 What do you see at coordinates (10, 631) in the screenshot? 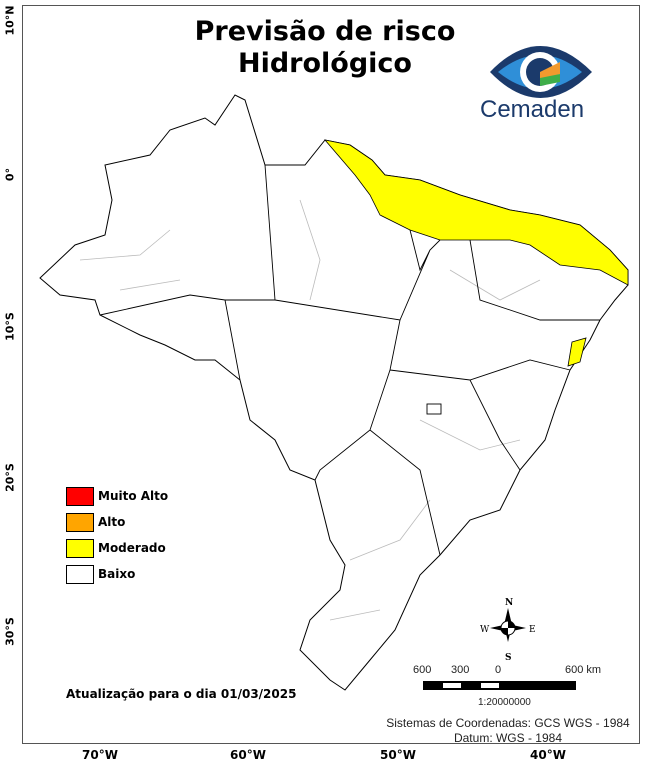
I see `lat-label: 30°S` at bounding box center [10, 631].